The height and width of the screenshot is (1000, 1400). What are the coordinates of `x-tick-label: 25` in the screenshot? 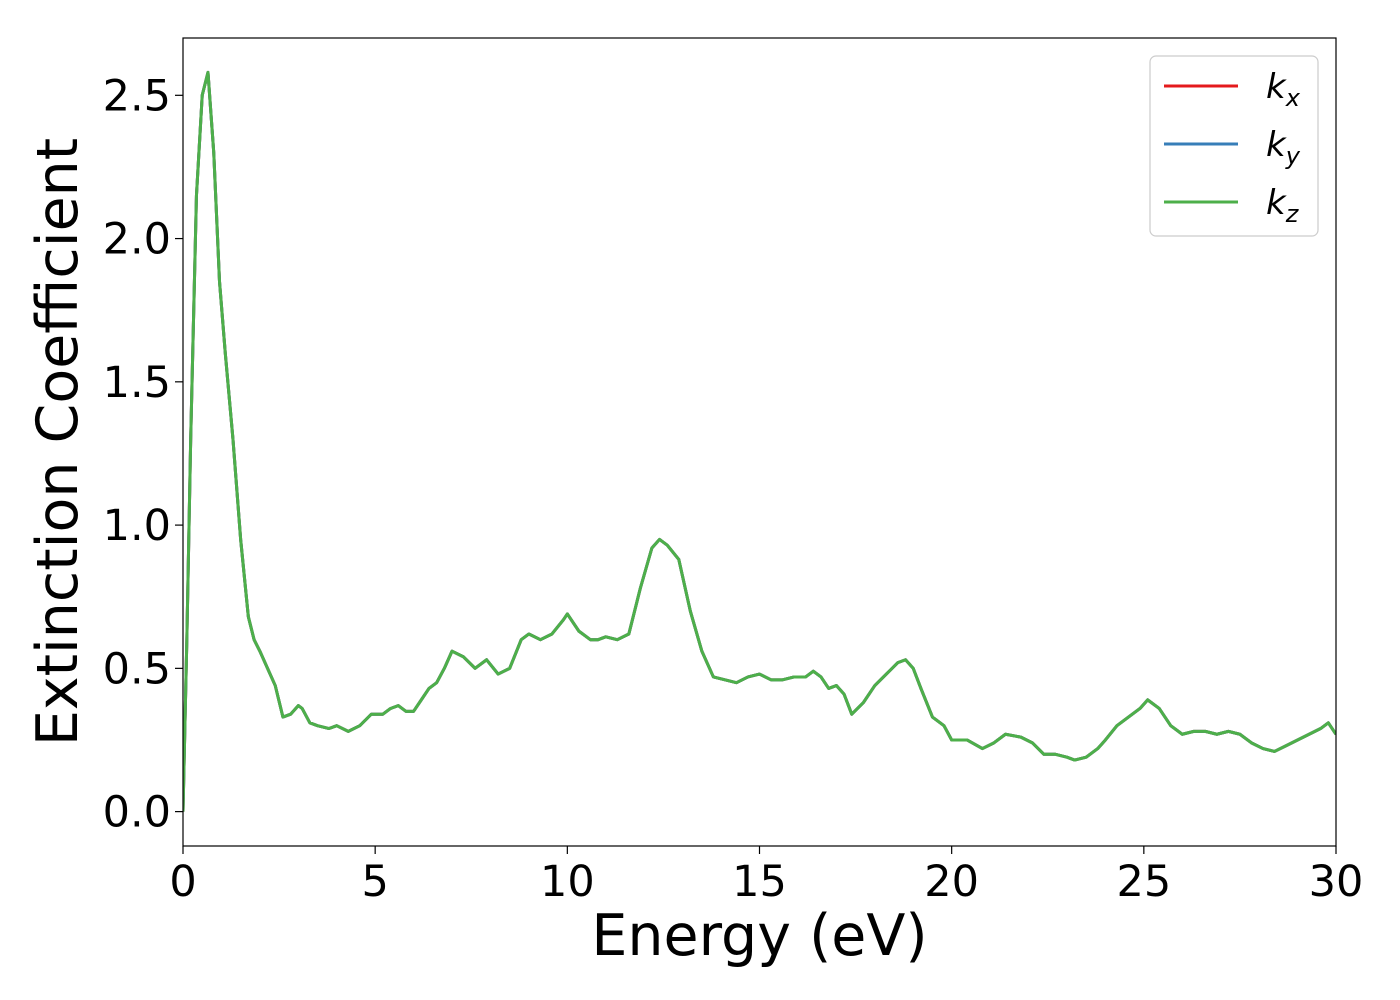 It's located at (1143, 882).